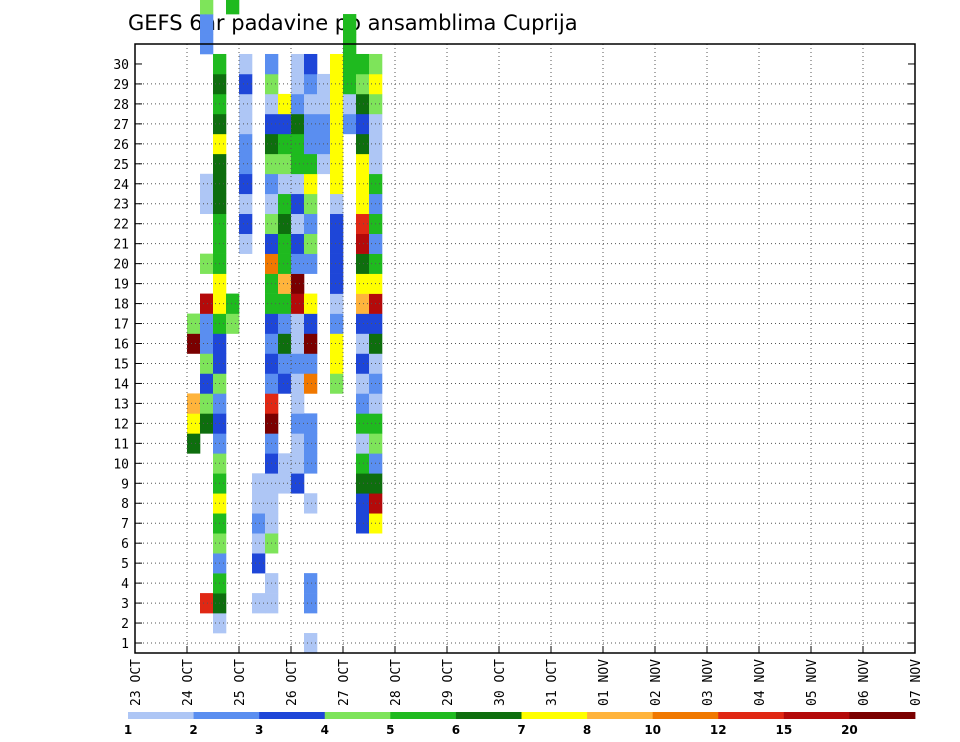  Describe the element at coordinates (337, 104) in the screenshot. I see `cell-step11-m27` at that location.